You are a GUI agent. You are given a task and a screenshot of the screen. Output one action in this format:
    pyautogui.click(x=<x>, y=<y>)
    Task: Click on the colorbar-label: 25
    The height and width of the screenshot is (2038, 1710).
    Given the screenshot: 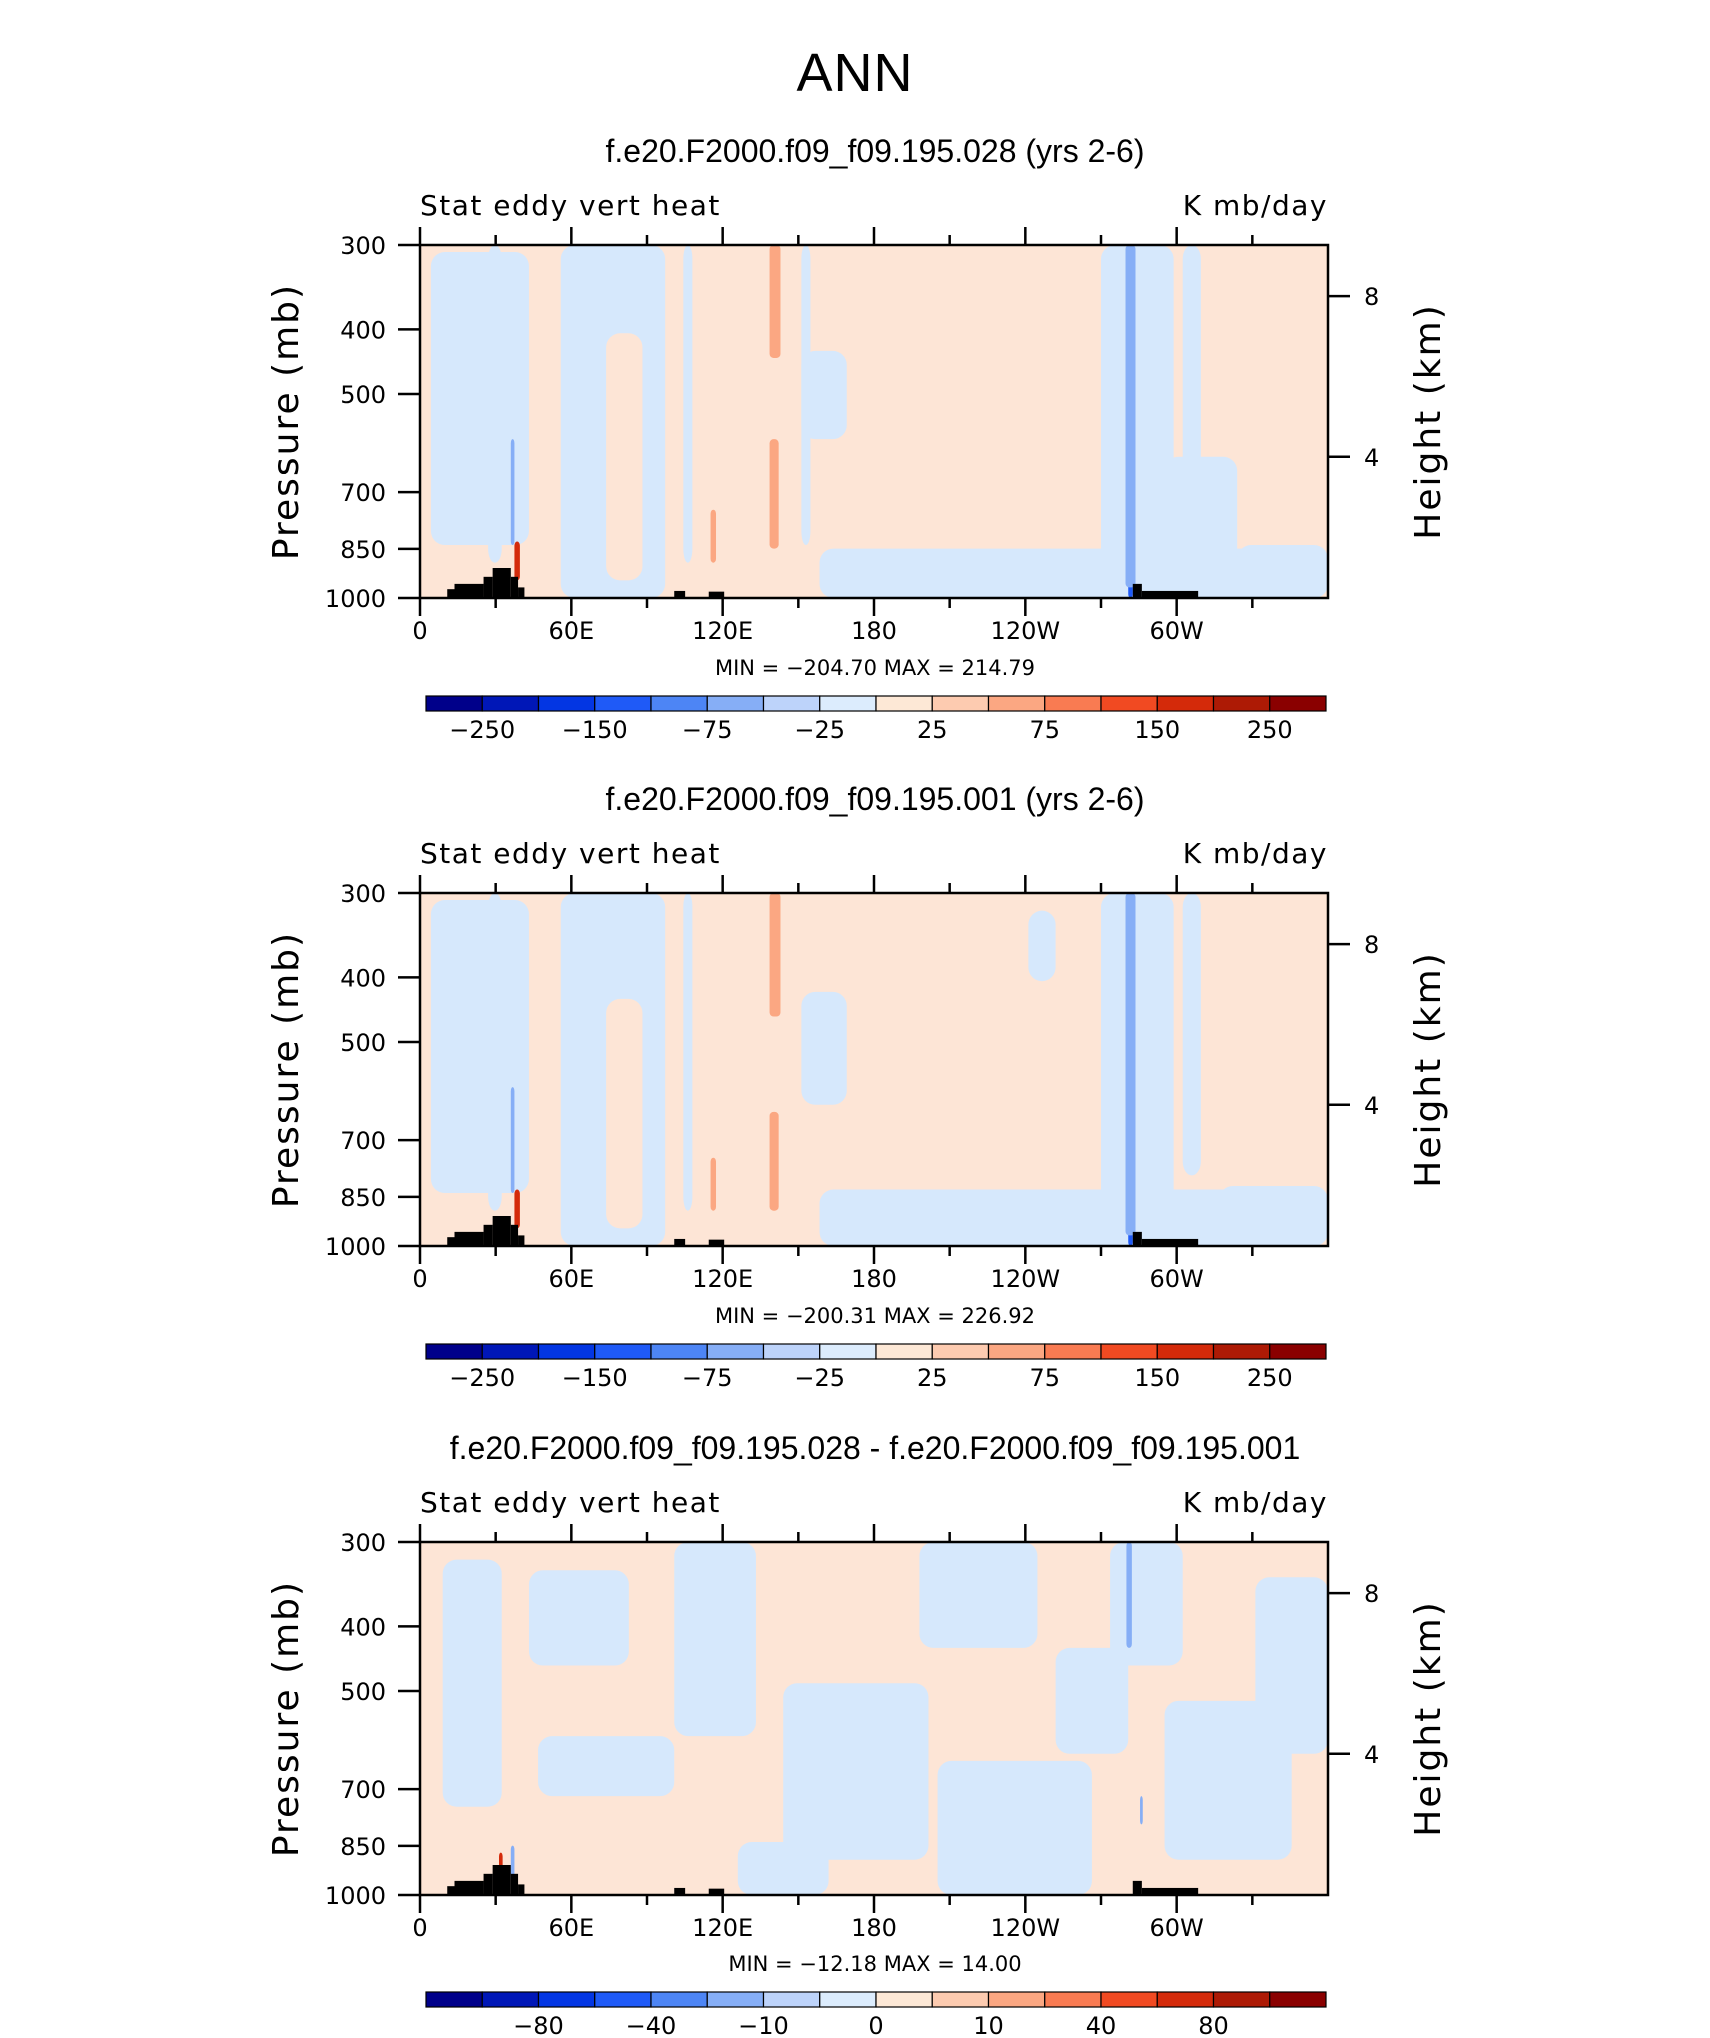 What is the action you would take?
    pyautogui.click(x=932, y=1378)
    